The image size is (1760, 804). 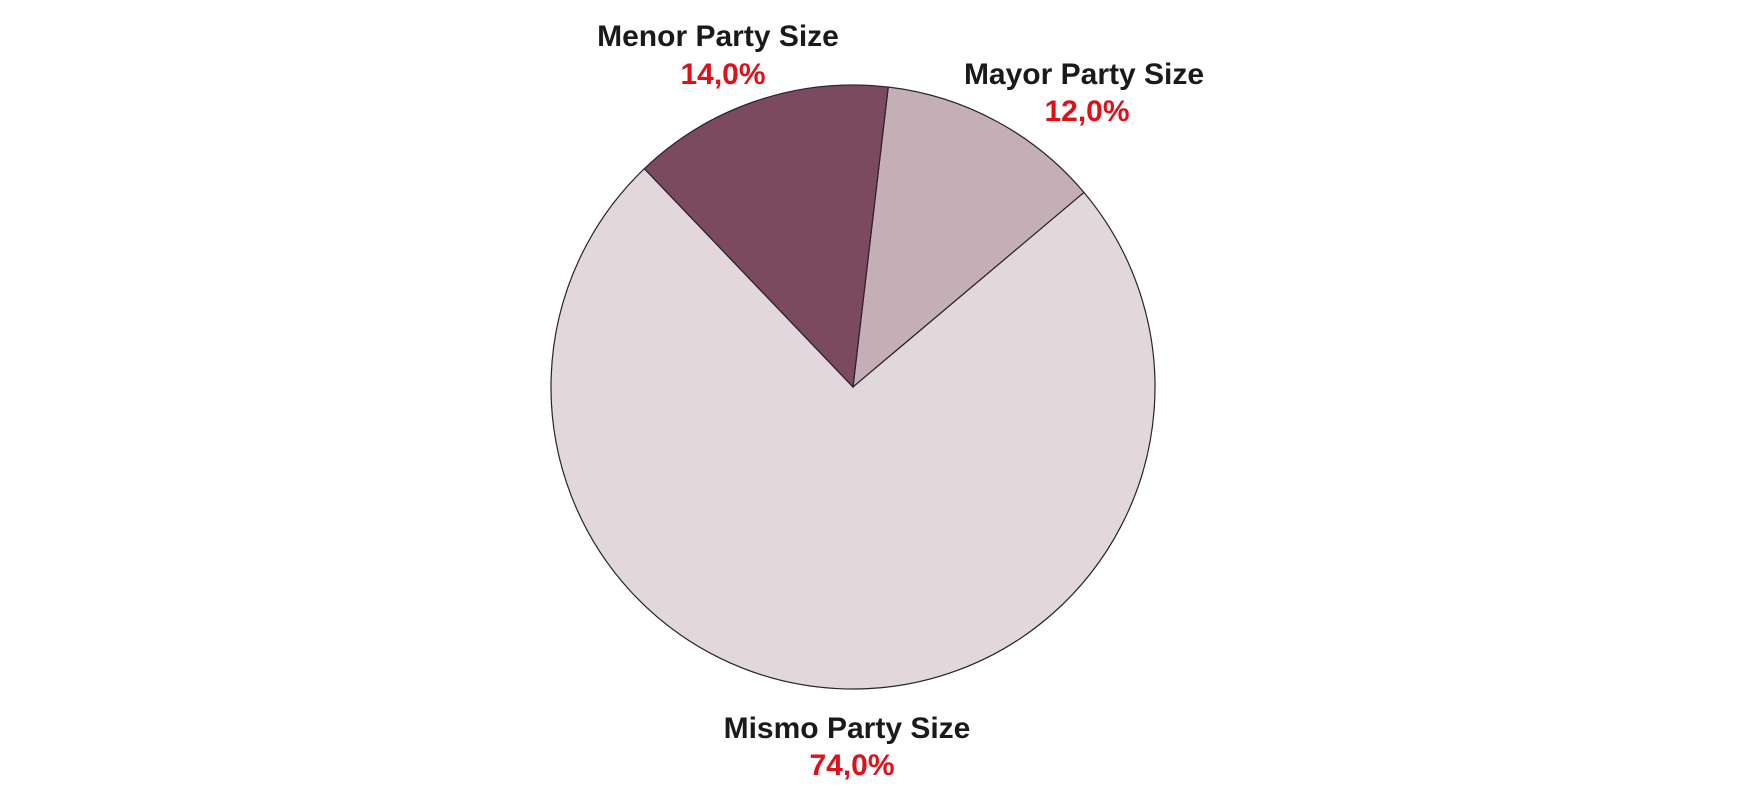 I want to click on slice-label: Mayor Party Size, so click(x=1084, y=74).